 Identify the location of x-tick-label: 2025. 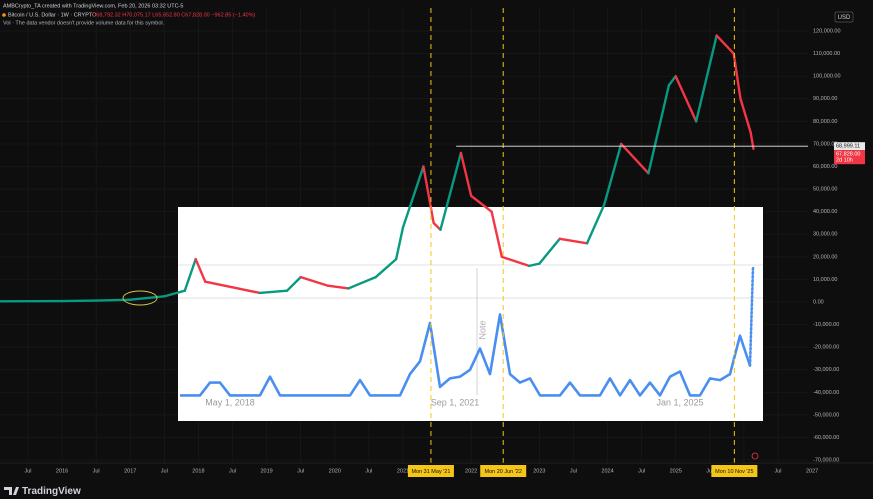
(676, 471).